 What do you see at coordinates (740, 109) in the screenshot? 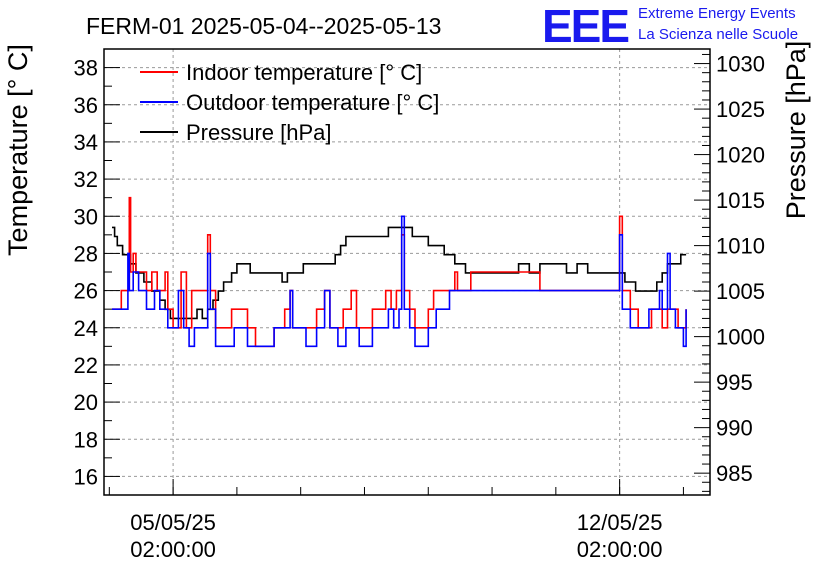
I see `right-tick-label-8: 1025` at bounding box center [740, 109].